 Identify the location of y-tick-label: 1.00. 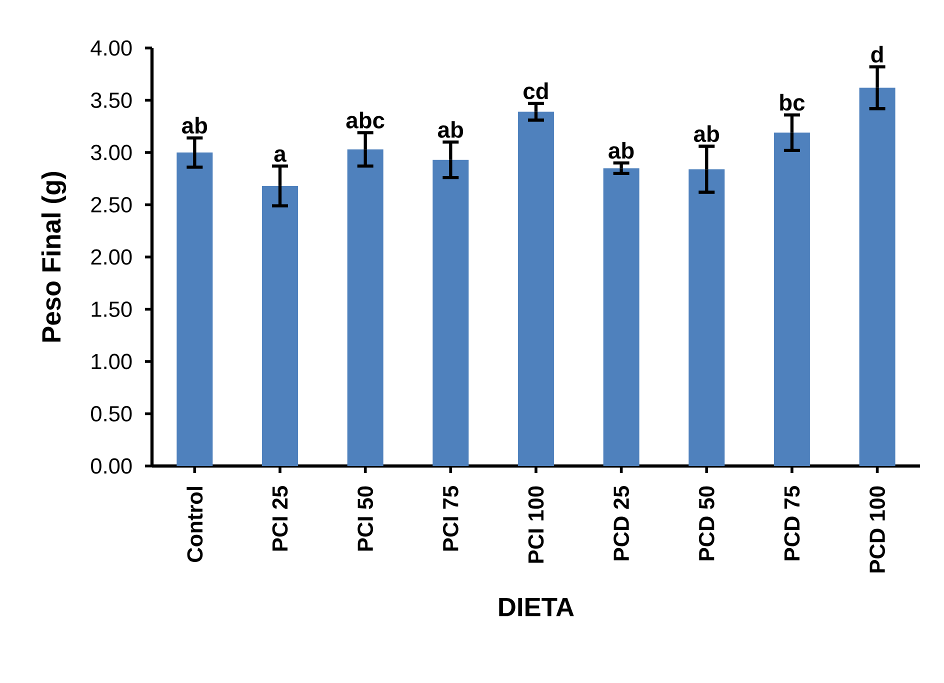
(112, 362).